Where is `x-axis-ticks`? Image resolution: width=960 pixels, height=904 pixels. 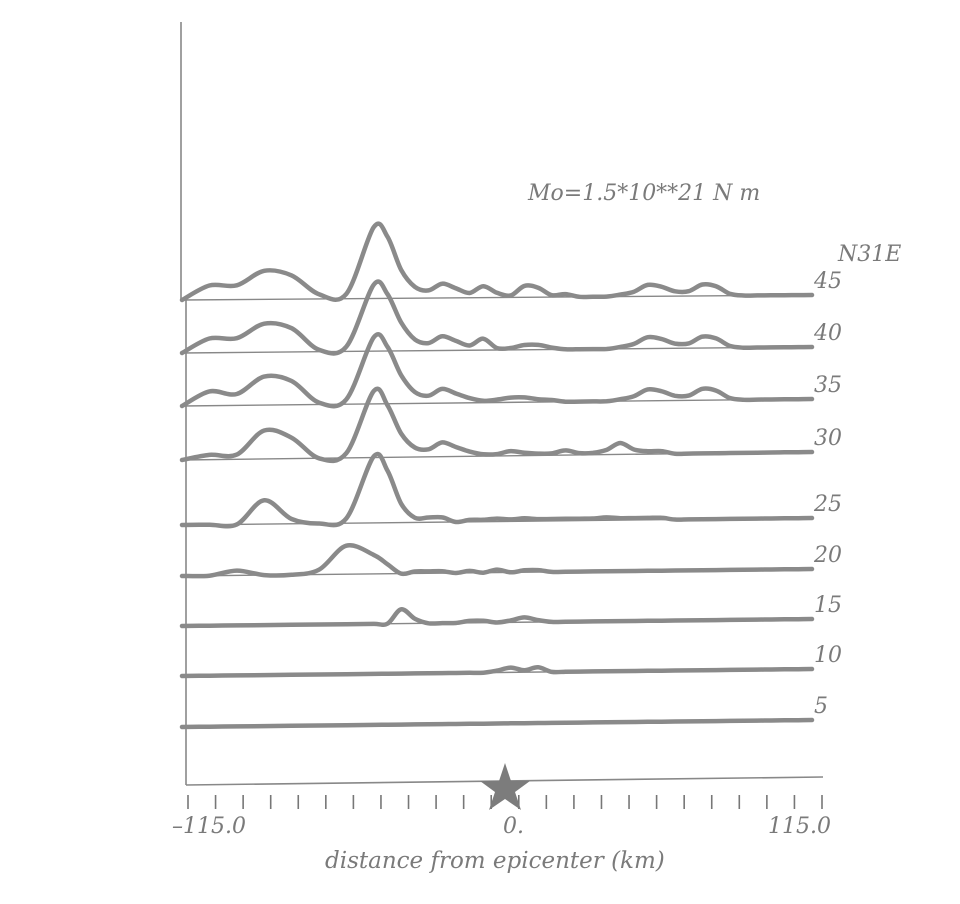
x-axis-ticks is located at coordinates (505, 802).